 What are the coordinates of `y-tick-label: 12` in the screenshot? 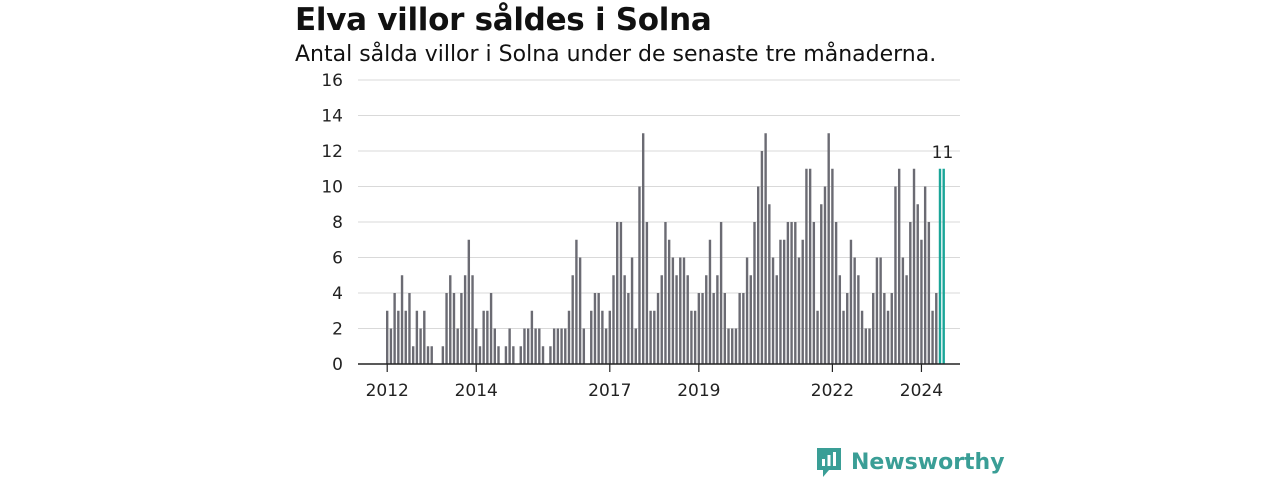 It's located at (332, 152).